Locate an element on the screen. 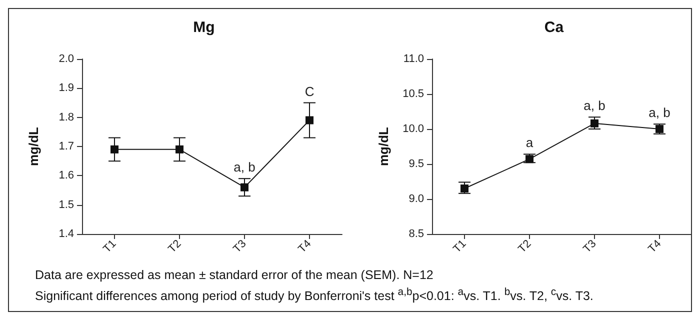 Image resolution: width=700 pixels, height=320 pixels. y-tick-label: 1.9 is located at coordinates (66, 88).